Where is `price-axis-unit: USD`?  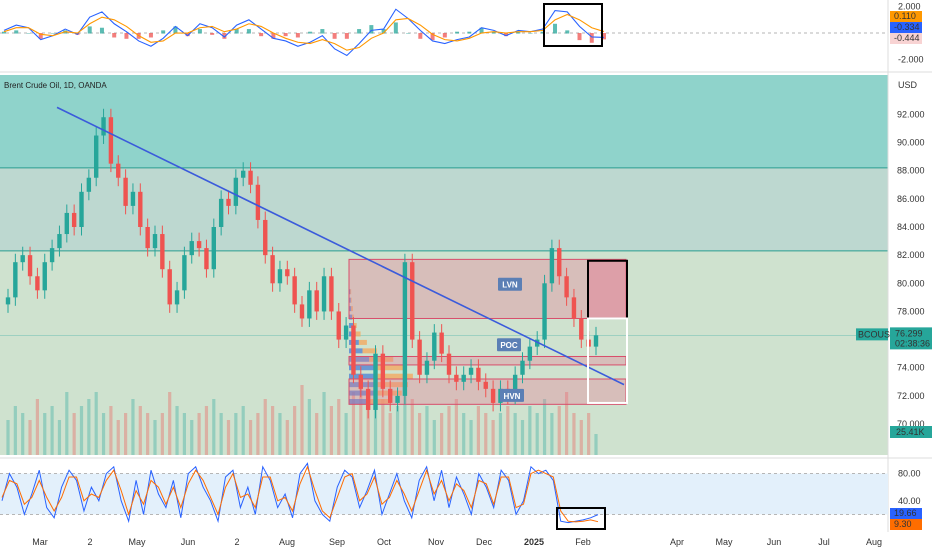 price-axis-unit: USD is located at coordinates (908, 85).